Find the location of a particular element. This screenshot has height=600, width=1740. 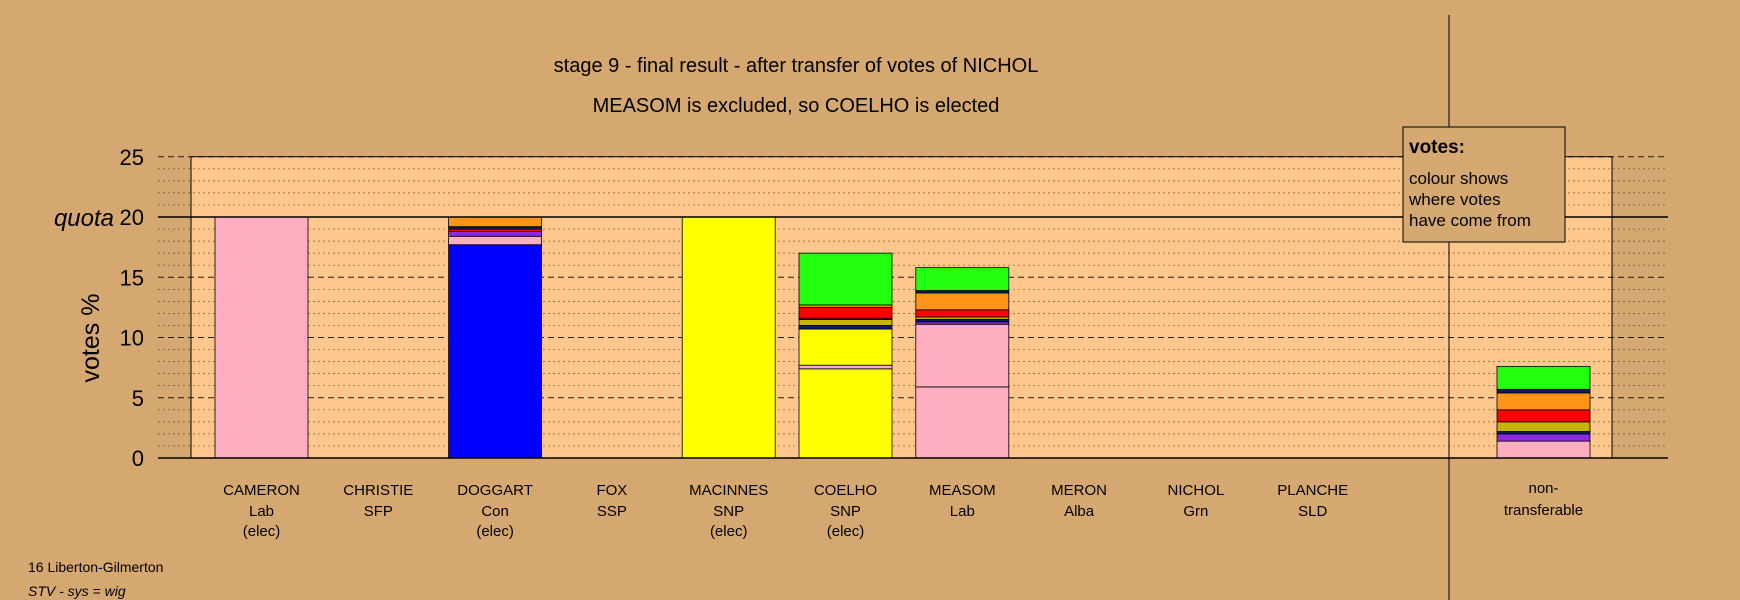

nontransferable-label-line-2: transferable is located at coordinates (1543, 510).